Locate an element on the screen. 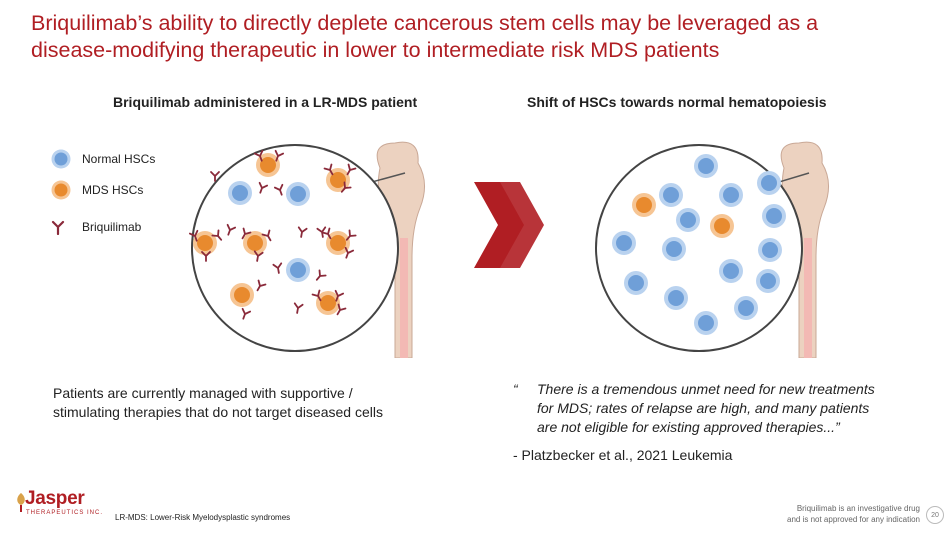 This screenshot has width=950, height=534. legend-label-briquilimab: Briquilimab is located at coordinates (112, 227).